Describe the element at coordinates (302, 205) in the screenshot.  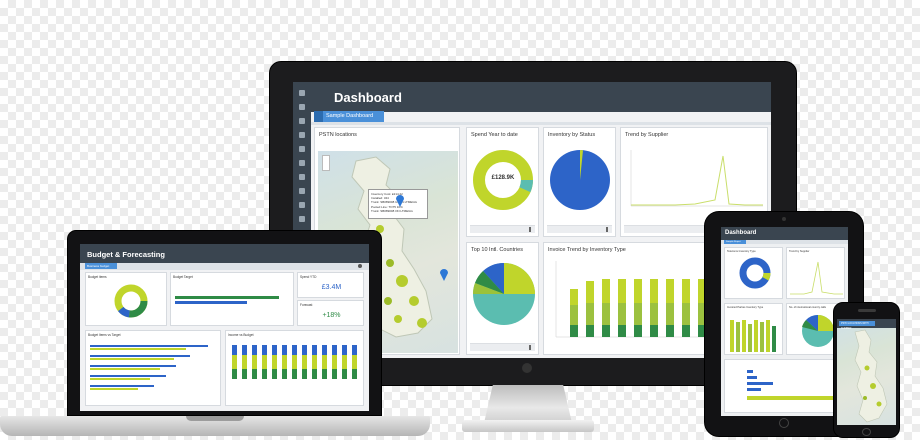
I see `phone-icon` at that location.